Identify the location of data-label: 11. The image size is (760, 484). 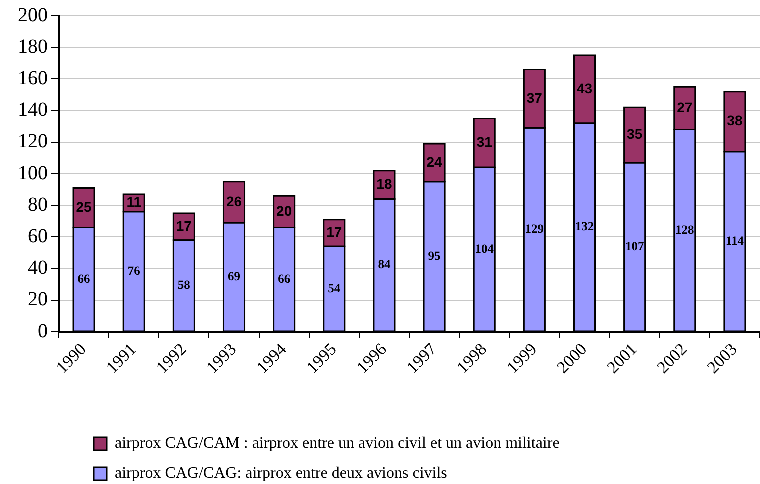
(134, 202).